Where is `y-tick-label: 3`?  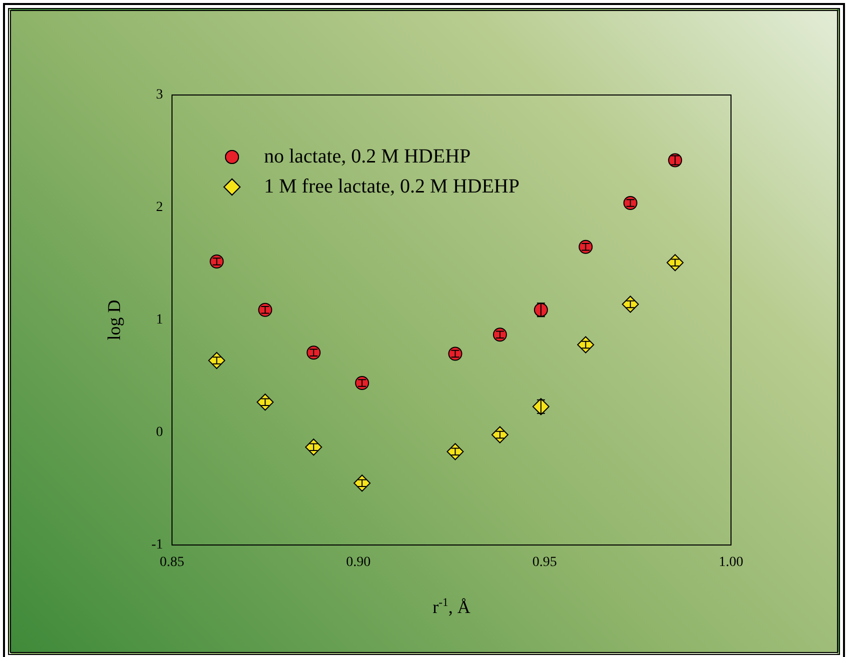
y-tick-label: 3 is located at coordinates (159, 95).